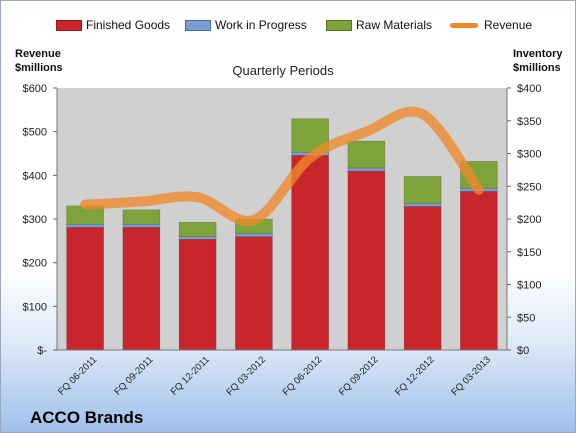  I want to click on legend-label-raw-materials: Raw Materials, so click(394, 25).